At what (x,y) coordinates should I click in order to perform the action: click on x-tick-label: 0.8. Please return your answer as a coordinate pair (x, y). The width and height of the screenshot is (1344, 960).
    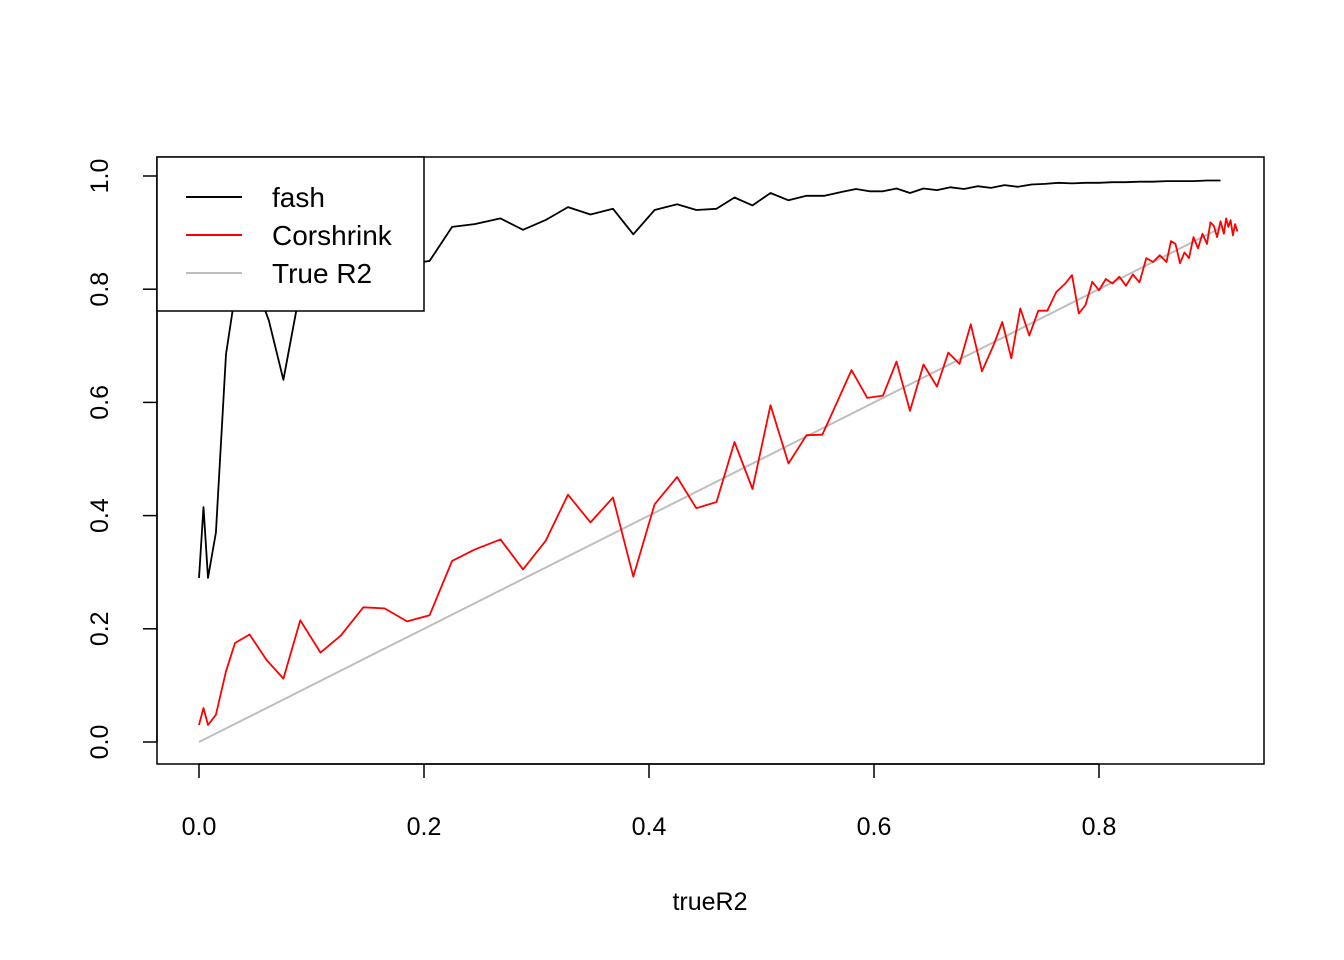
    Looking at the image, I should click on (1099, 827).